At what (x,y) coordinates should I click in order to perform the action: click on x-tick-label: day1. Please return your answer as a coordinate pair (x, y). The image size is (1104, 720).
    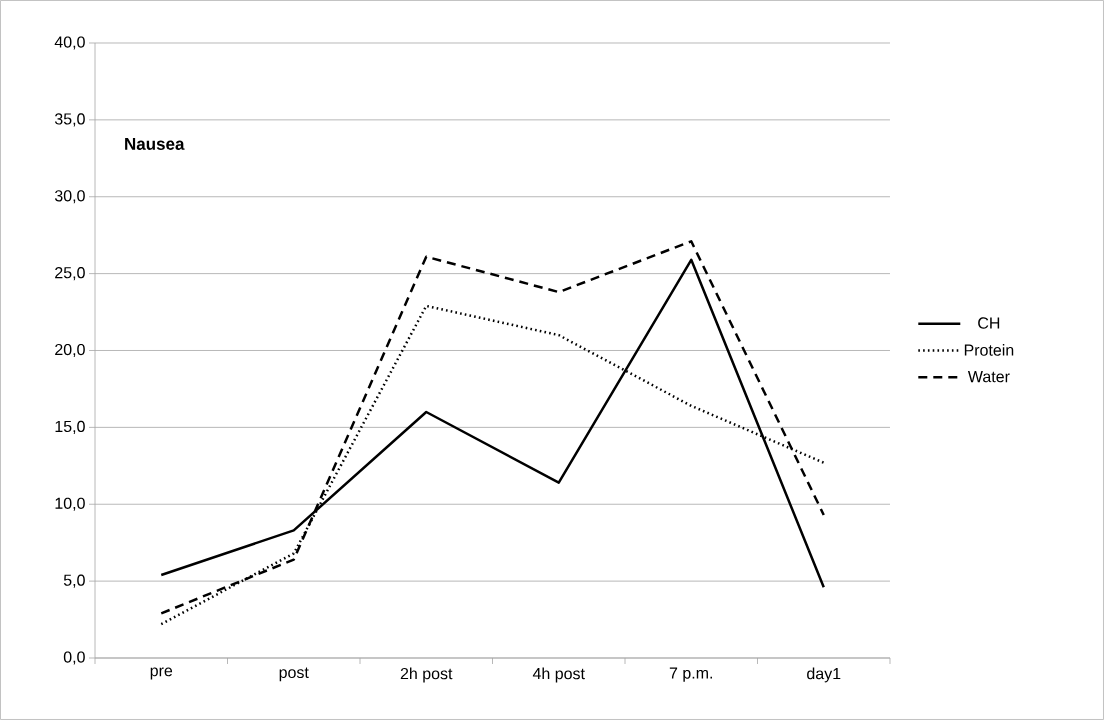
    Looking at the image, I should click on (824, 675).